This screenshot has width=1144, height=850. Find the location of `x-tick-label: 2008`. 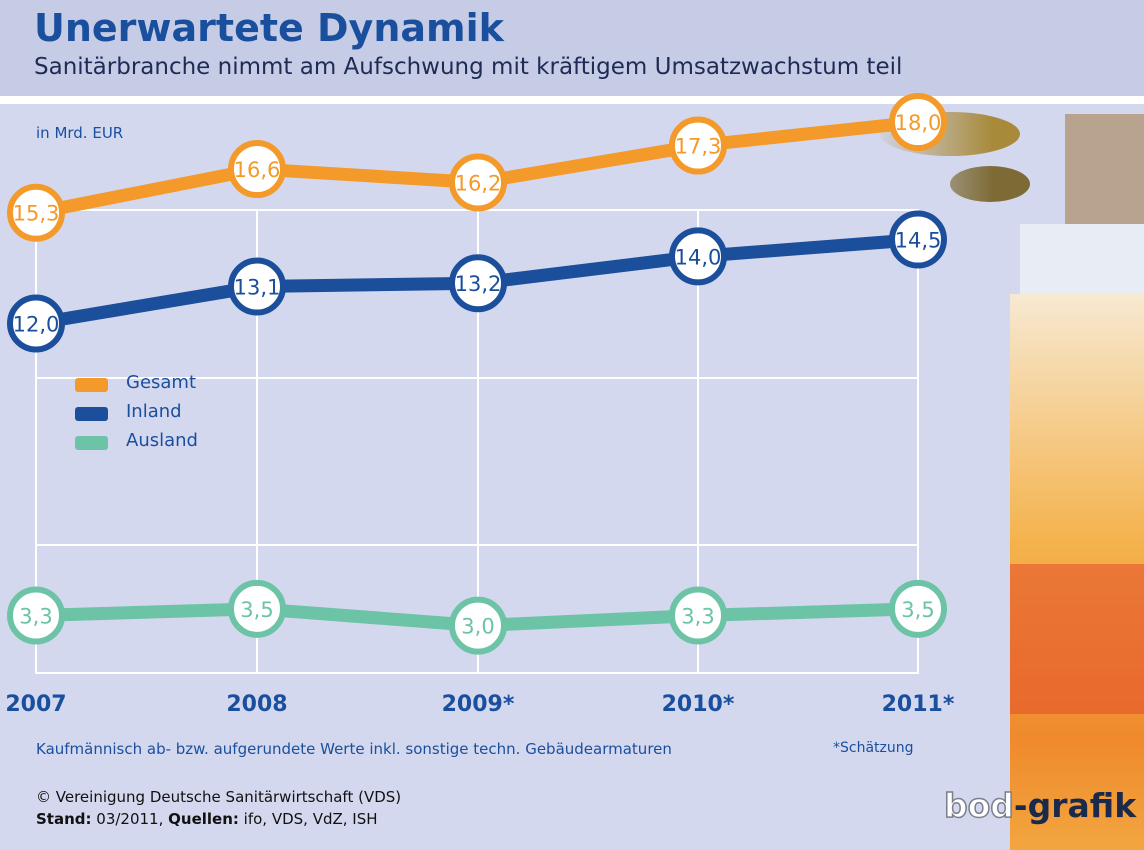

x-tick-label: 2008 is located at coordinates (256, 704).